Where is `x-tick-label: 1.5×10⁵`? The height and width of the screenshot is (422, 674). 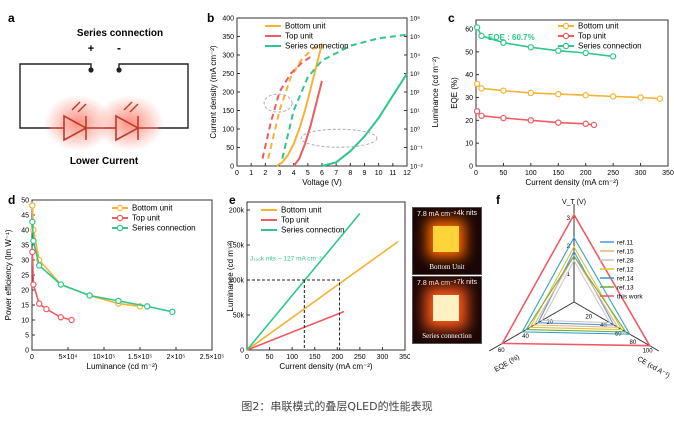
x-tick-label: 1.5×10⁵ is located at coordinates (140, 357).